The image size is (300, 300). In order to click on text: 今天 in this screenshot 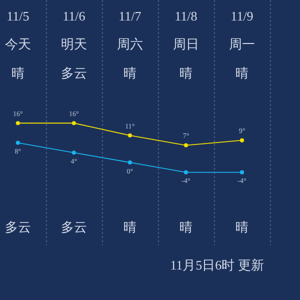, I will do `click(17, 44)`.